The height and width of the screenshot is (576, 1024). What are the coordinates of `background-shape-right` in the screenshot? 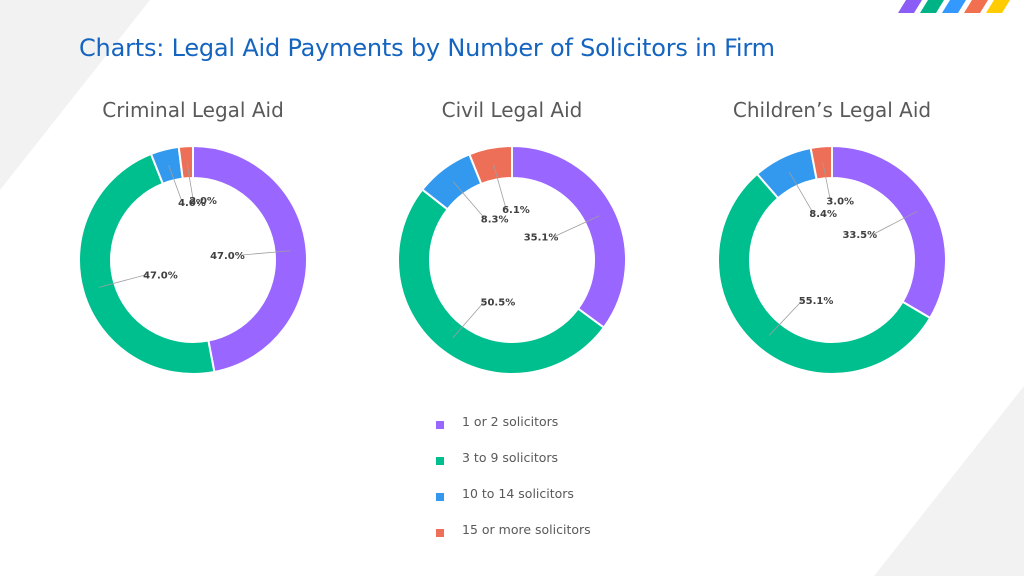 It's located at (949, 481).